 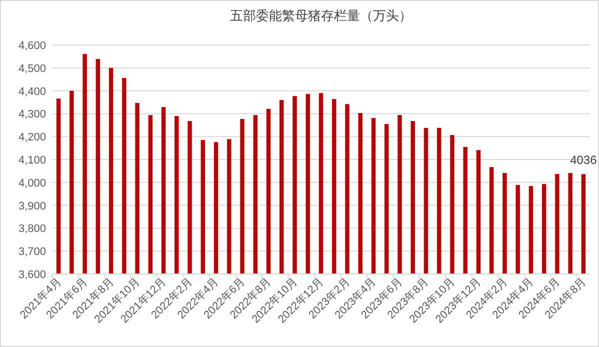 I want to click on y-tick-label: 4,400, so click(x=32, y=92).